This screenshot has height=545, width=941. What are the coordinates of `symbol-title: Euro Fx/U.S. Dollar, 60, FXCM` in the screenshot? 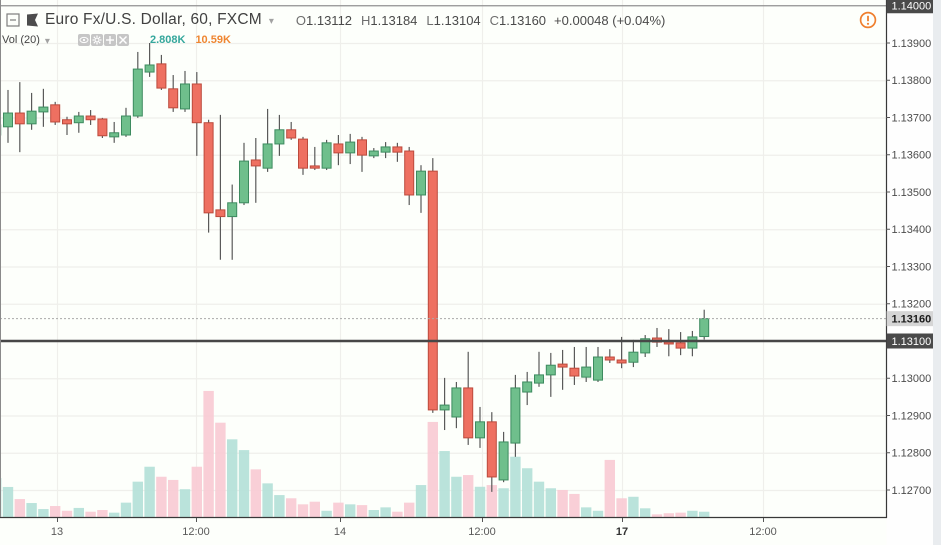 It's located at (153, 19).